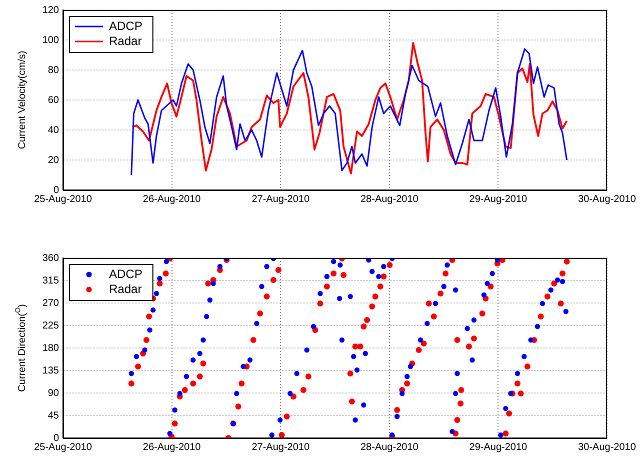 This screenshot has height=458, width=640. Describe the element at coordinates (51, 326) in the screenshot. I see `y-tick-label: 225` at that location.